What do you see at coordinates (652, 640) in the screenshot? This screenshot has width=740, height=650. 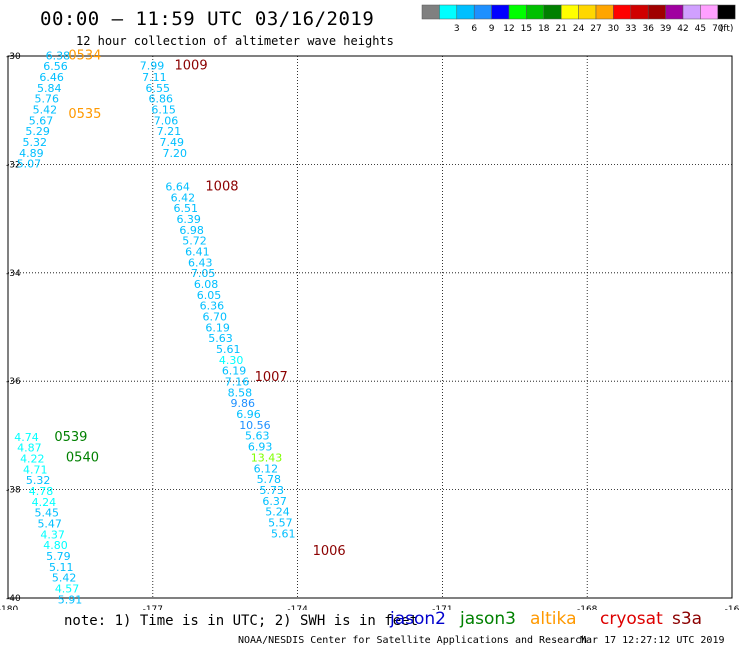 I see `generation-timestamp: Mar 17 12:27:12 UTC 2019` at bounding box center [652, 640].